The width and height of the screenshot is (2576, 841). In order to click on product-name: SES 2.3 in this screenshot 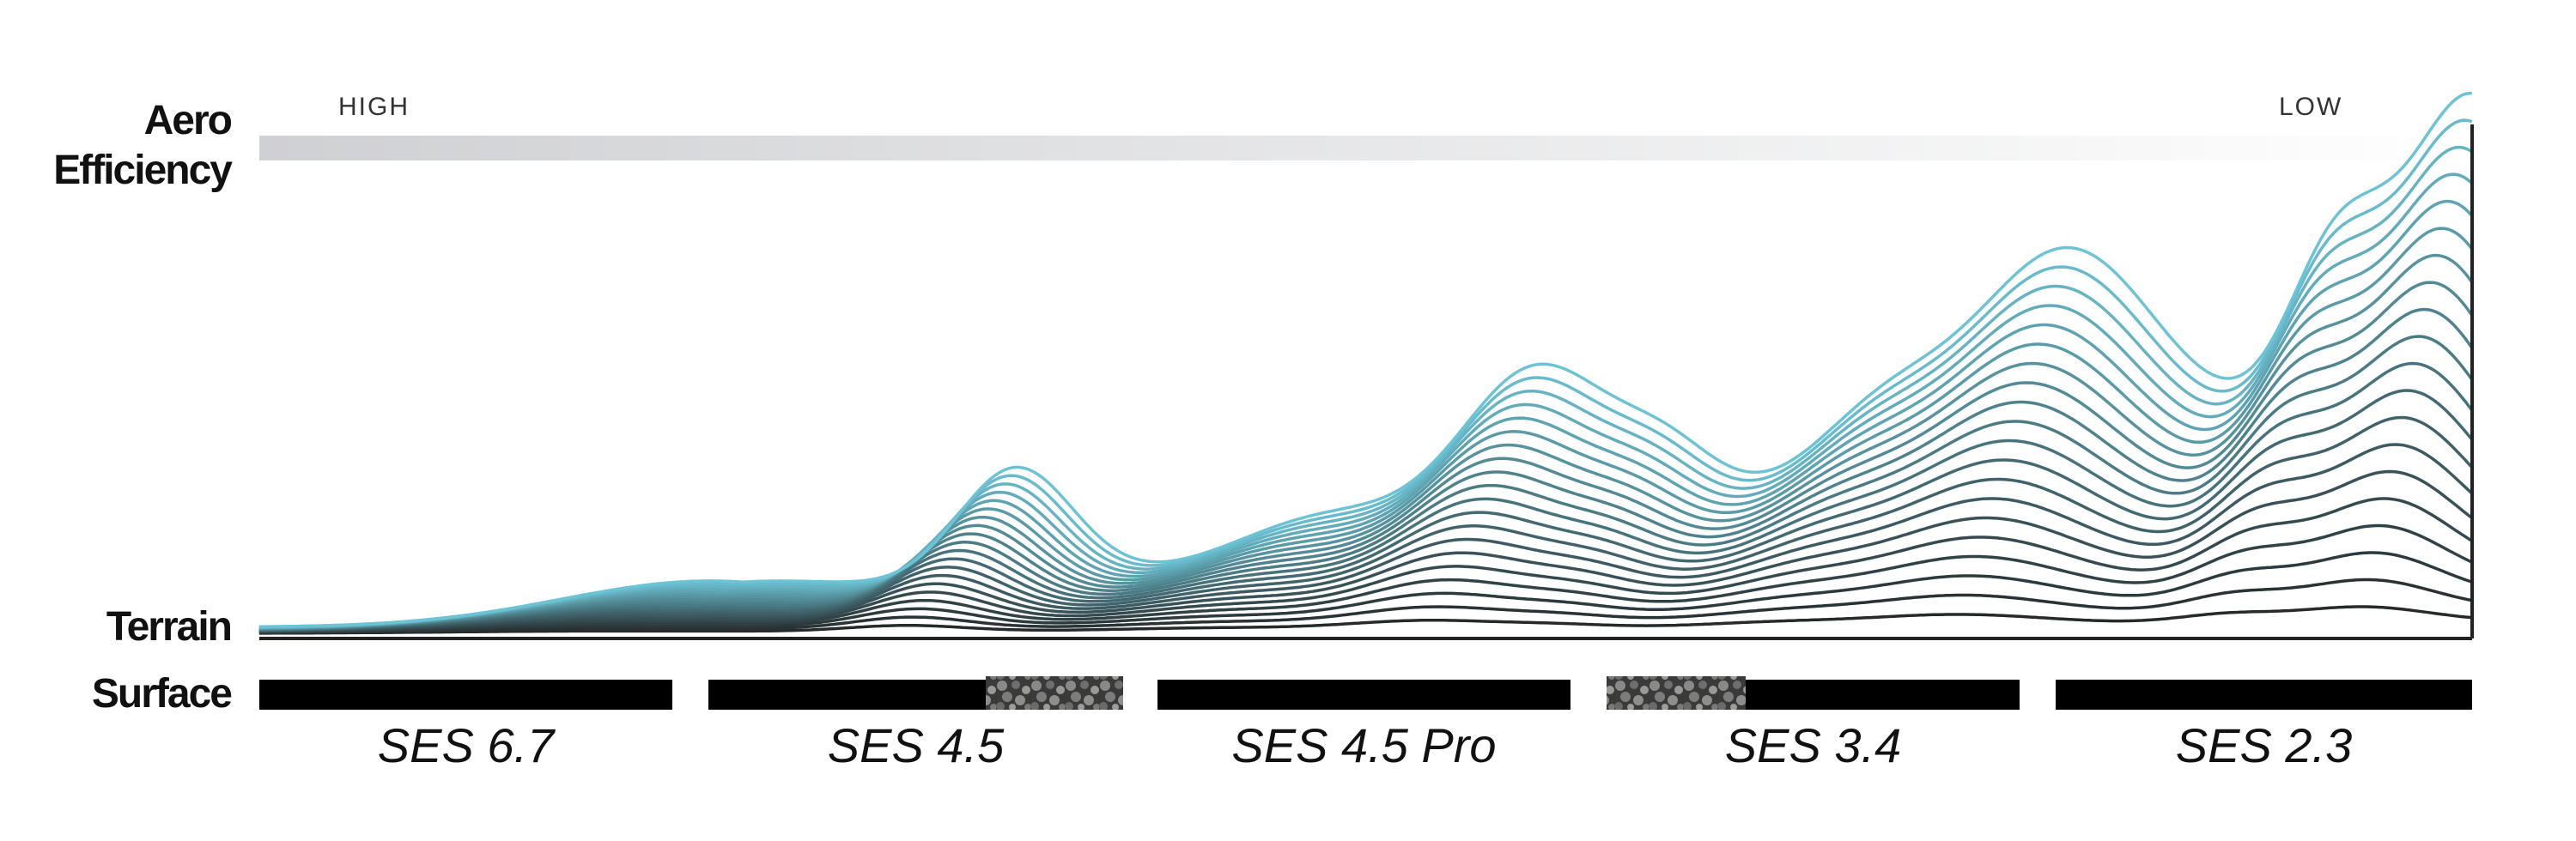, I will do `click(2264, 745)`.